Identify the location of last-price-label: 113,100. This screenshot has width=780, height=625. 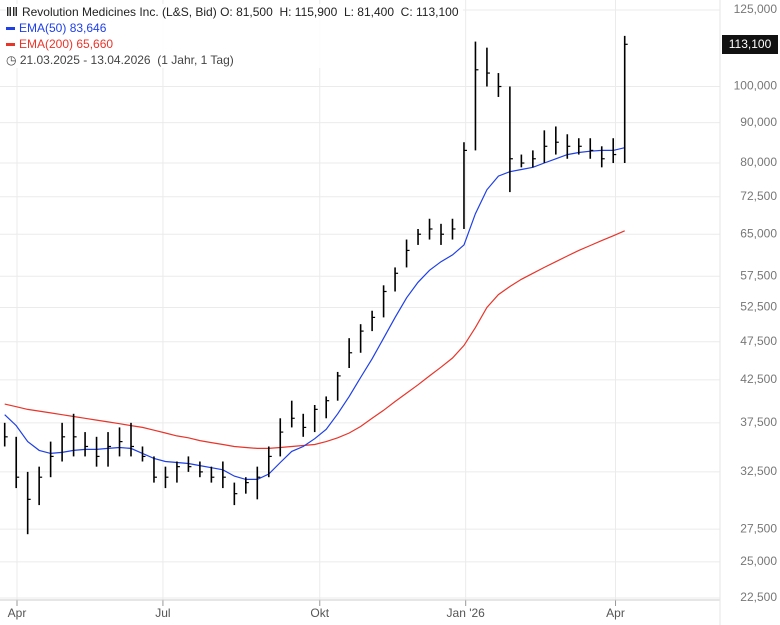
(750, 44).